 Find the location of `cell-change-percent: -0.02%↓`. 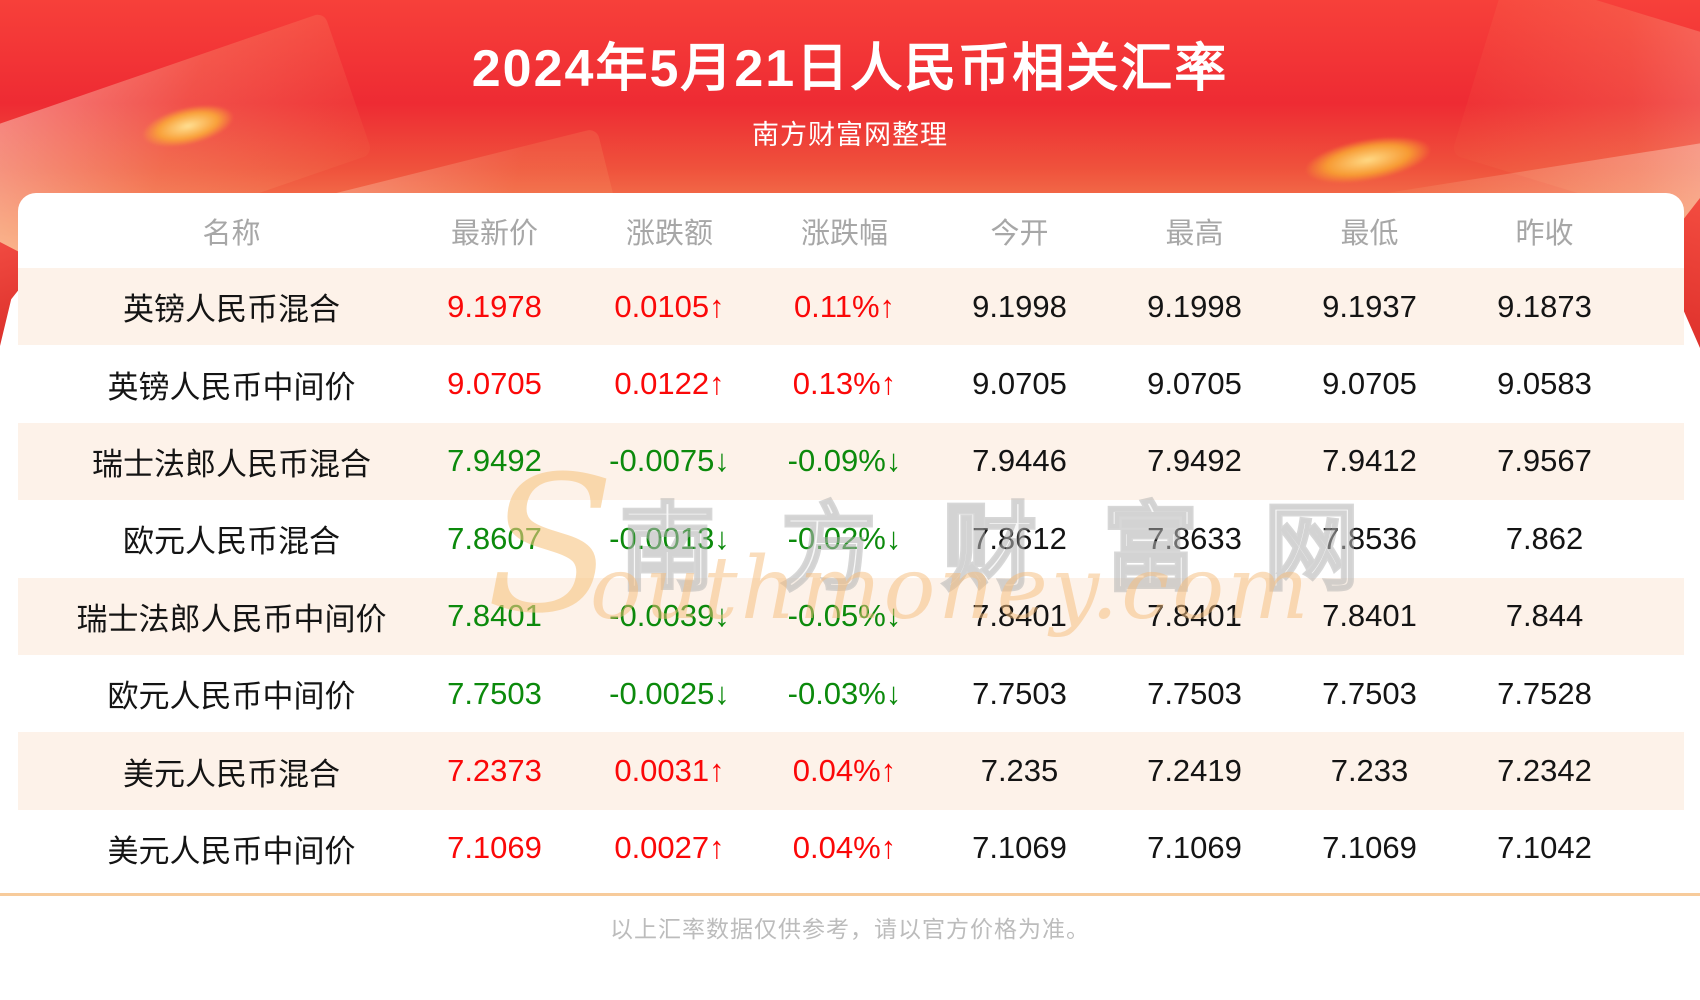

cell-change-percent: -0.02%↓ is located at coordinates (844, 538).